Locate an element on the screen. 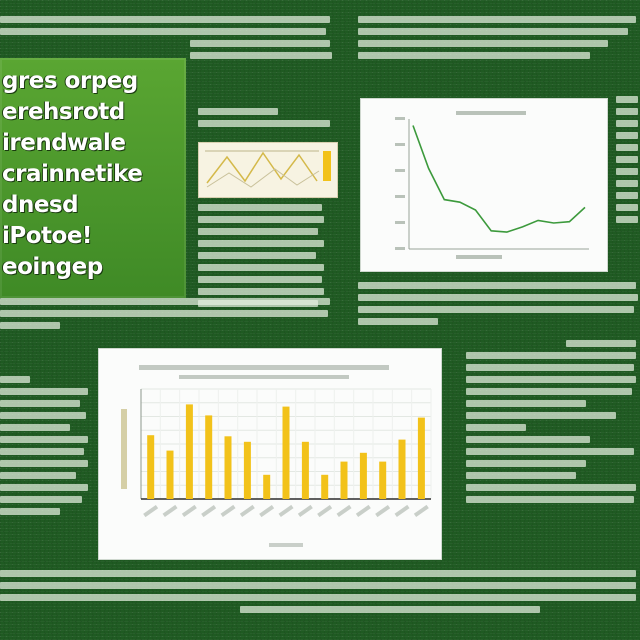 This screenshot has height=640, width=640. title-line: dnesd is located at coordinates (40, 205).